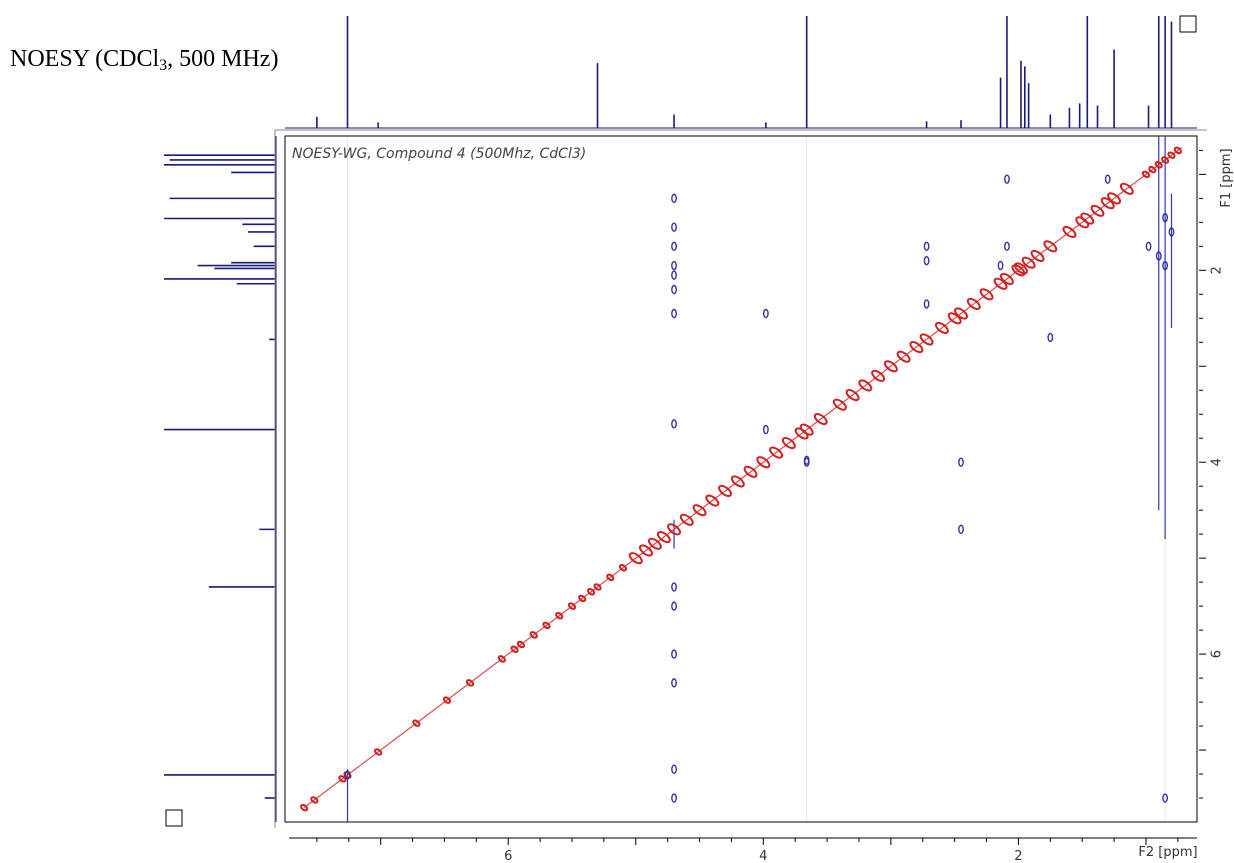 The image size is (1234, 863). I want to click on plot-title: NOESY-WG, Compound 4 (500Mhz, CdCl3), so click(439, 154).